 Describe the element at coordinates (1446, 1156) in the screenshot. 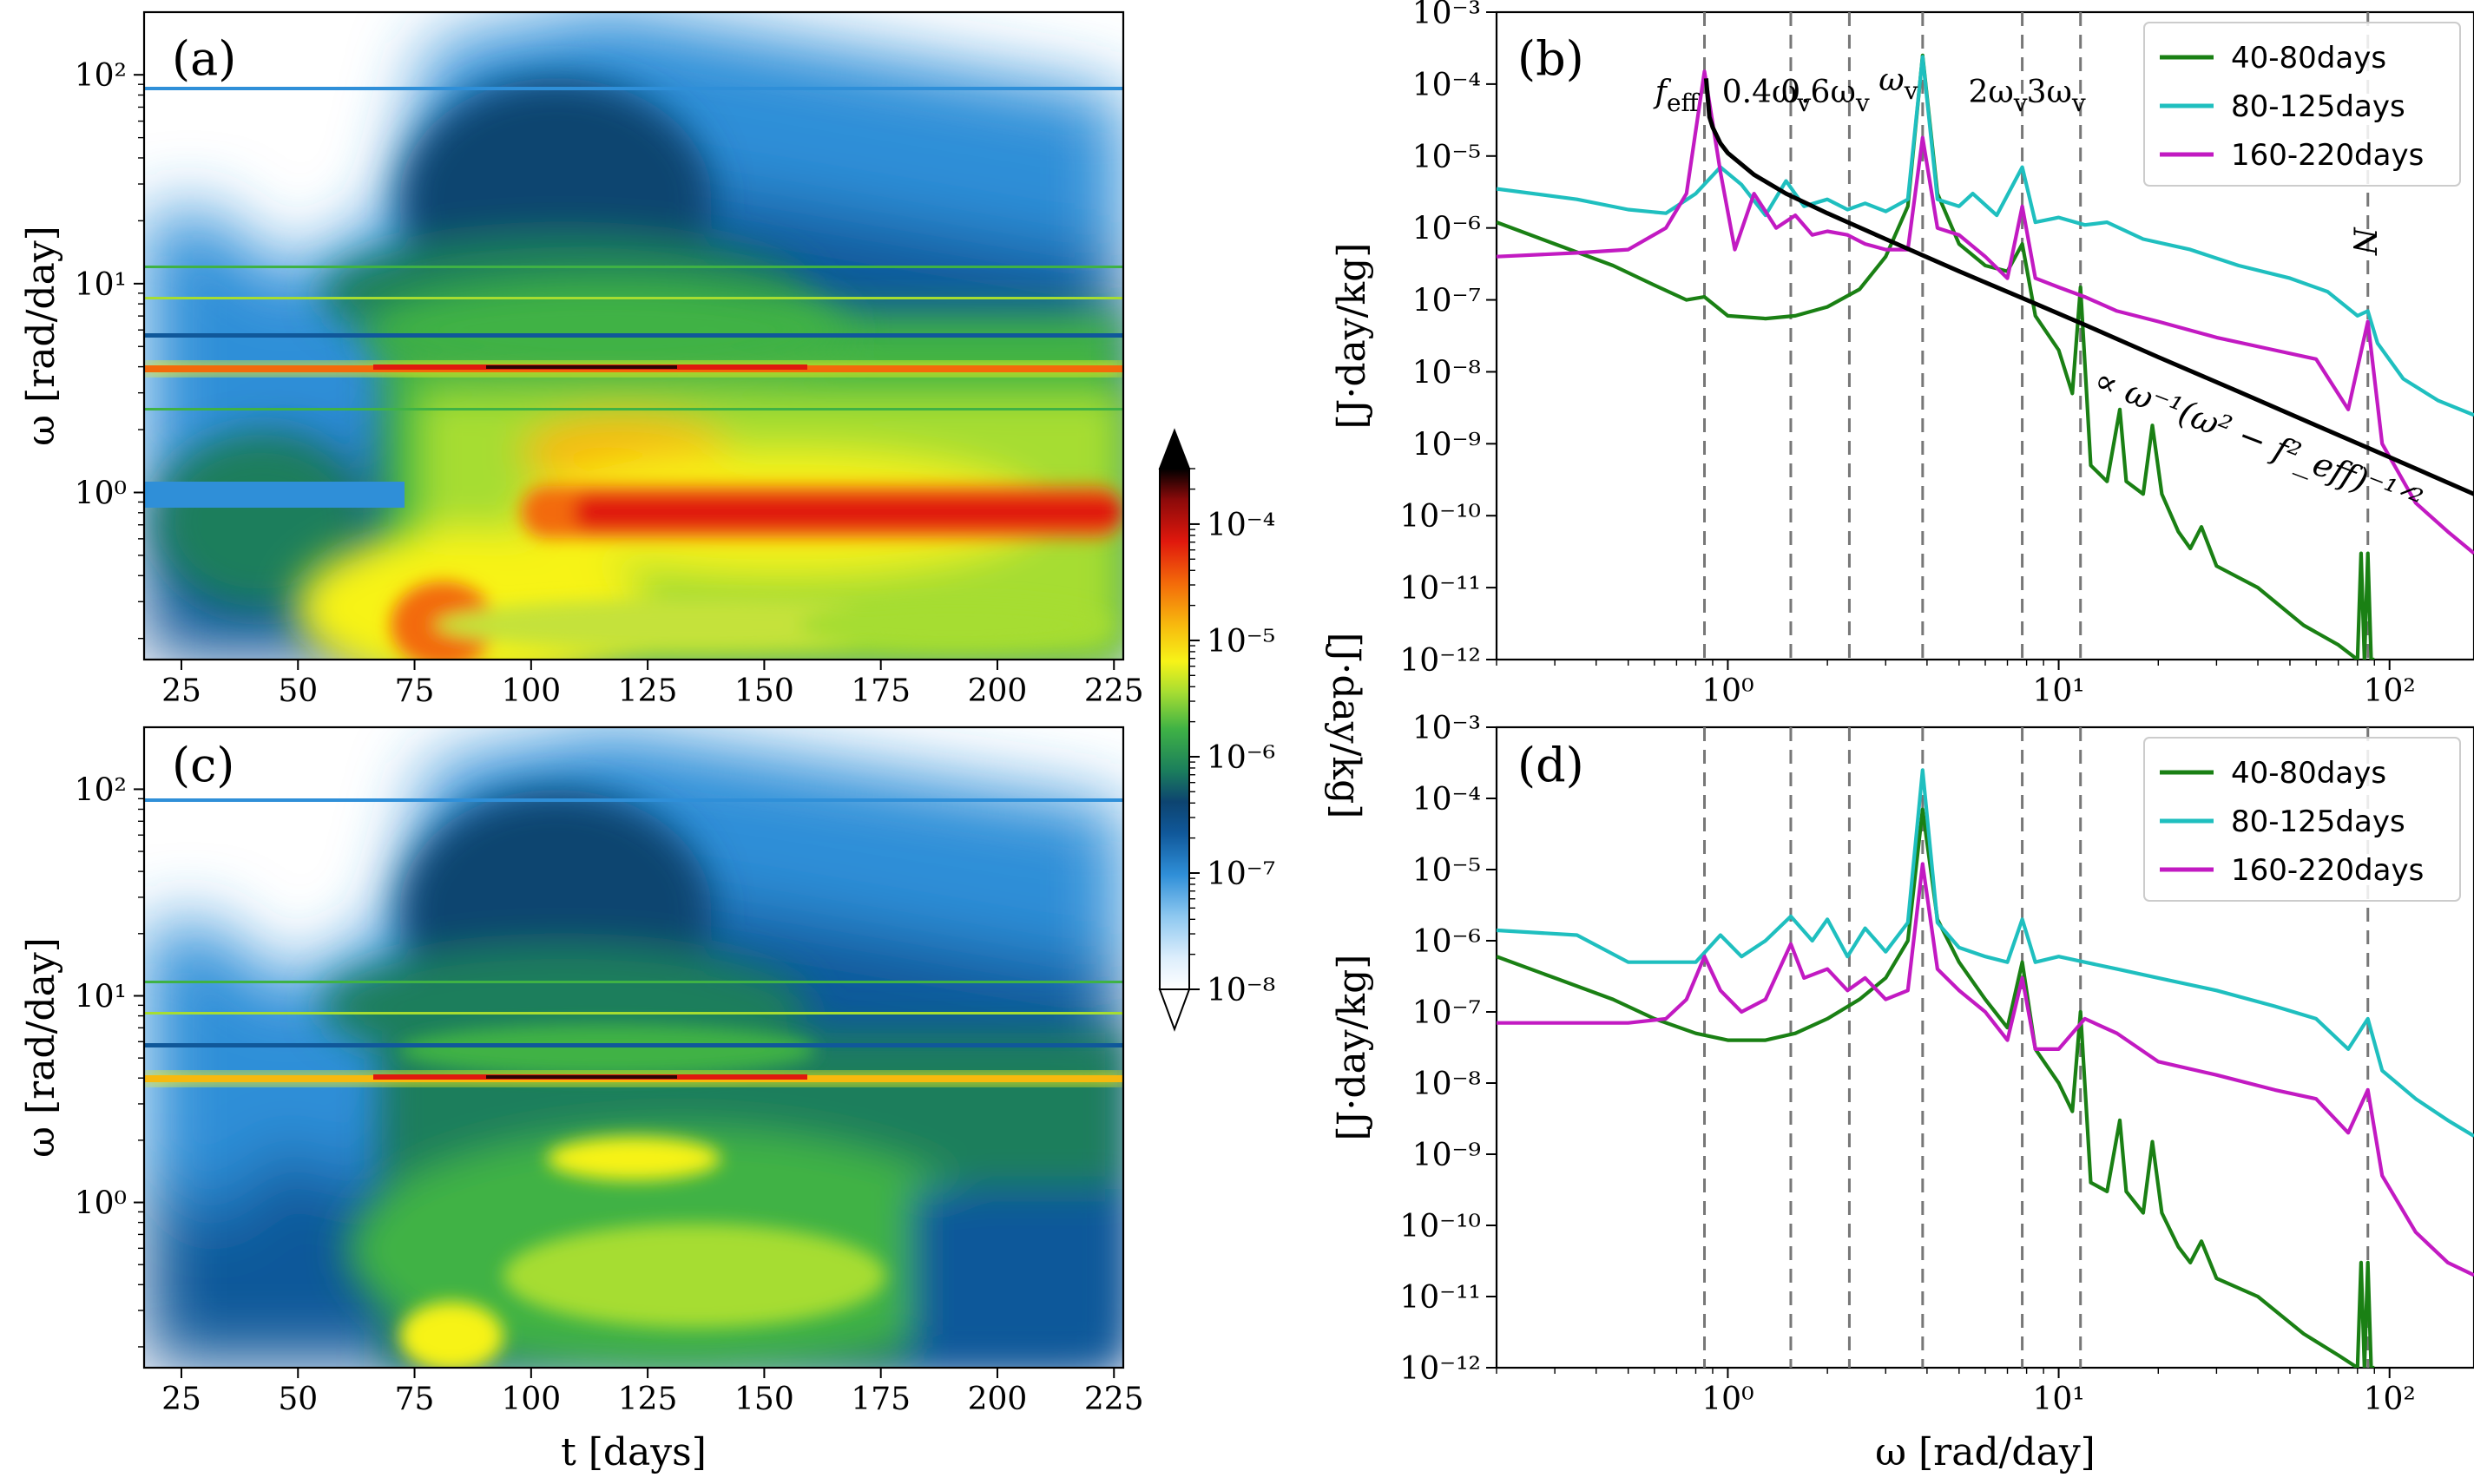

I see `y-tick-label: 10⁻⁹` at that location.